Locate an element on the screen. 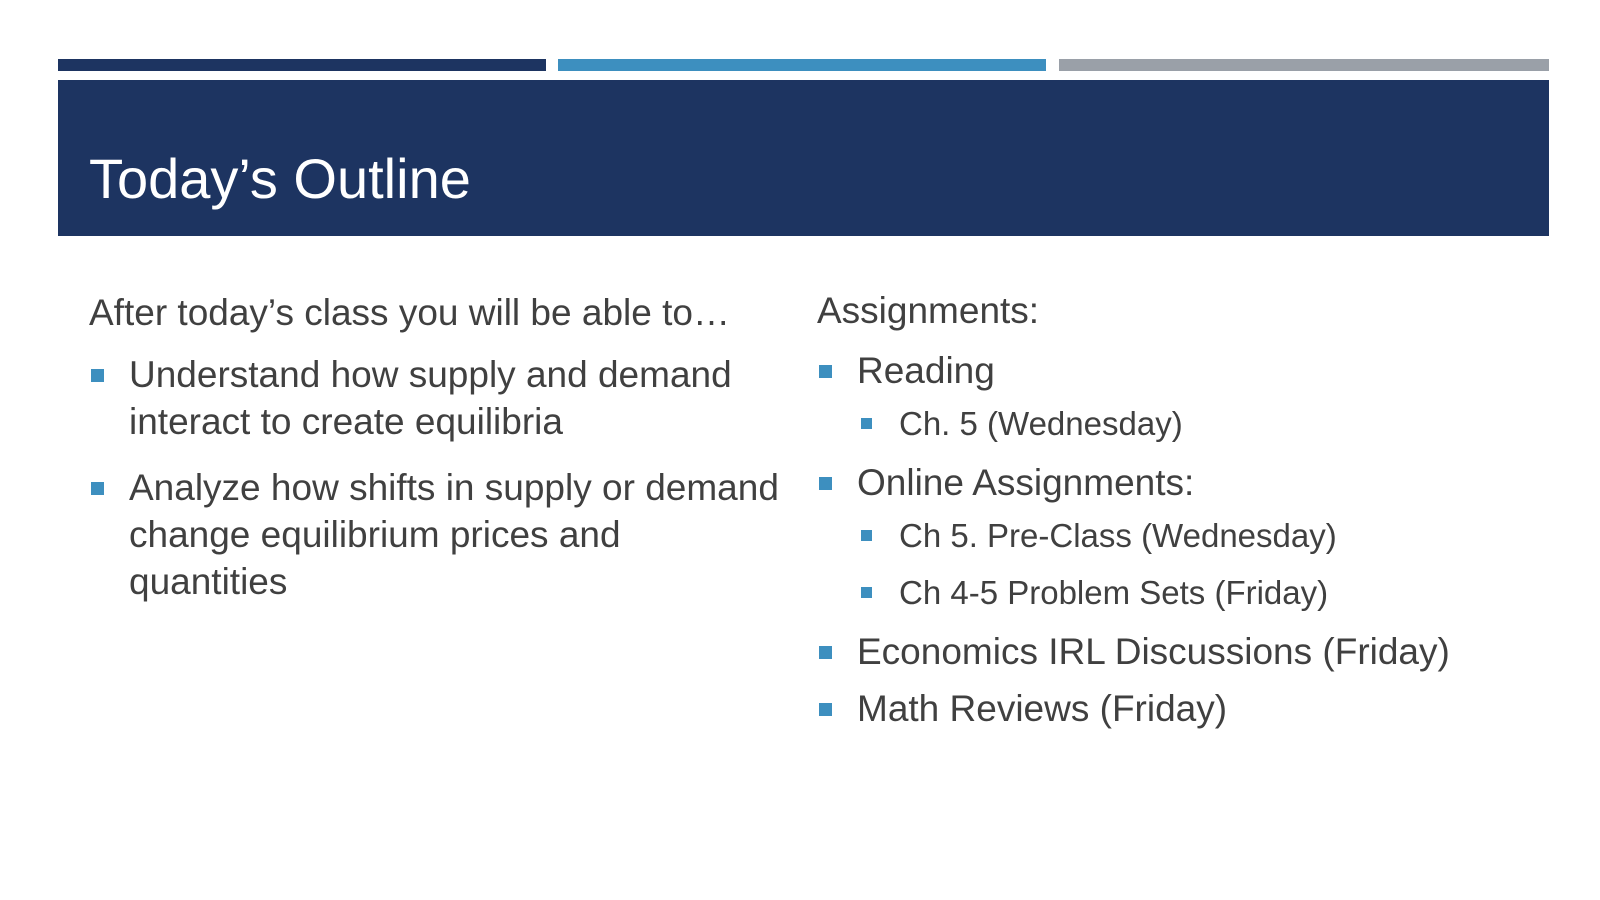  assignment-sub-item: Ch 5. Pre-Class (Wednesday) is located at coordinates (1187, 536).